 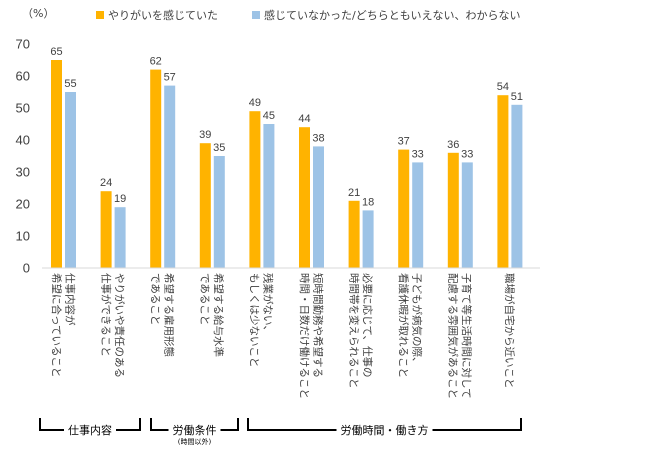 I want to click on data-label: 21, so click(x=354, y=193).